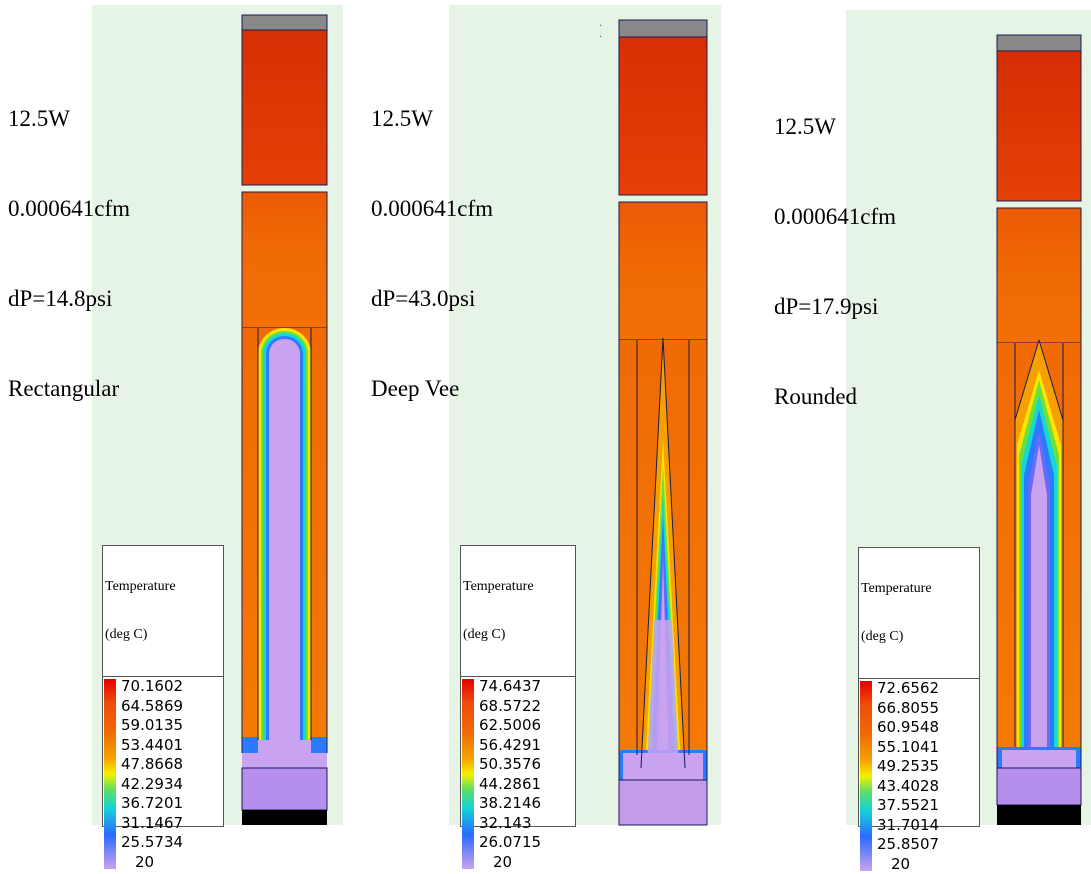 This screenshot has width=1091, height=874. What do you see at coordinates (664, 422) in the screenshot?
I see `temperature-contour-deep-vee` at bounding box center [664, 422].